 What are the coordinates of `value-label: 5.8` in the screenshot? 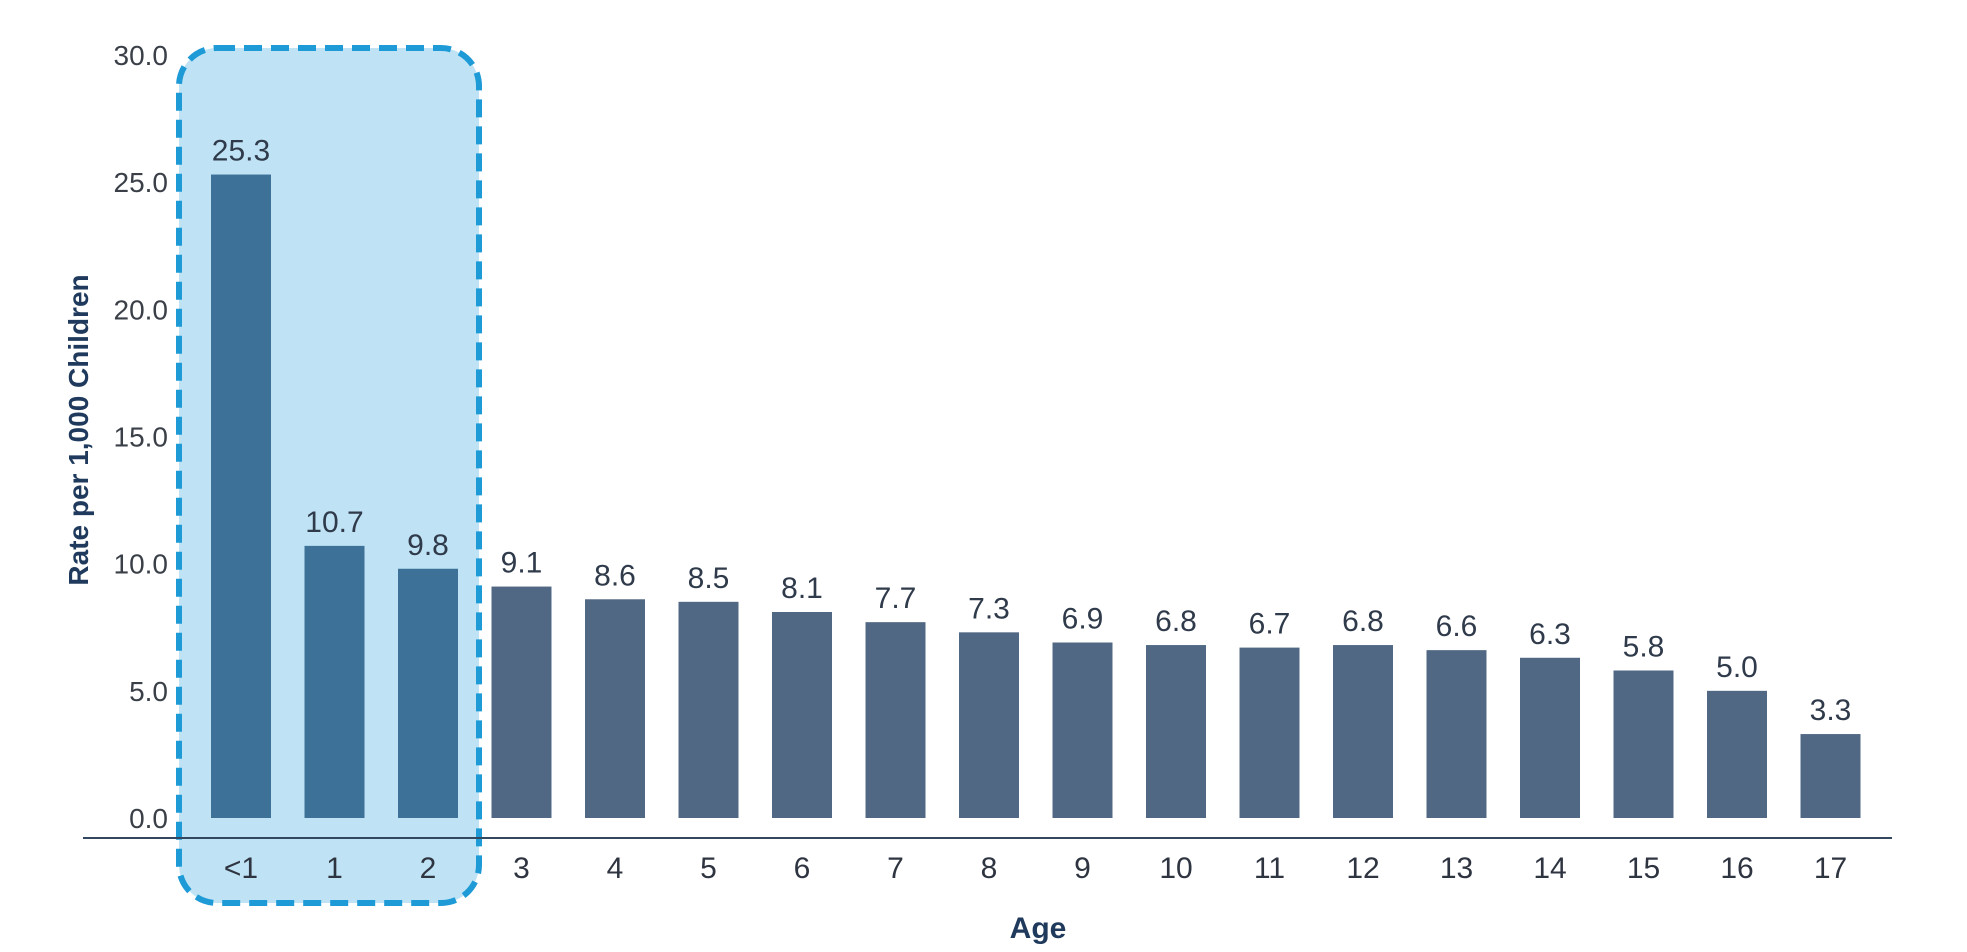 It's located at (1644, 646).